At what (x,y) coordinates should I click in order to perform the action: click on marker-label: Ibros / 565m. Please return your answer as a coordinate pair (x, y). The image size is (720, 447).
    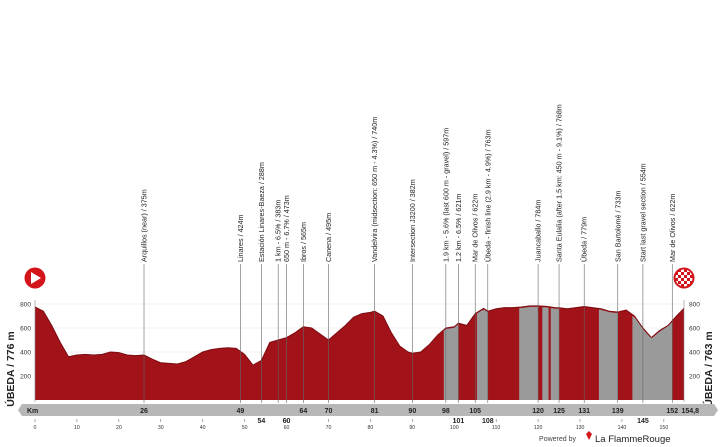
    Looking at the image, I should click on (303, 242).